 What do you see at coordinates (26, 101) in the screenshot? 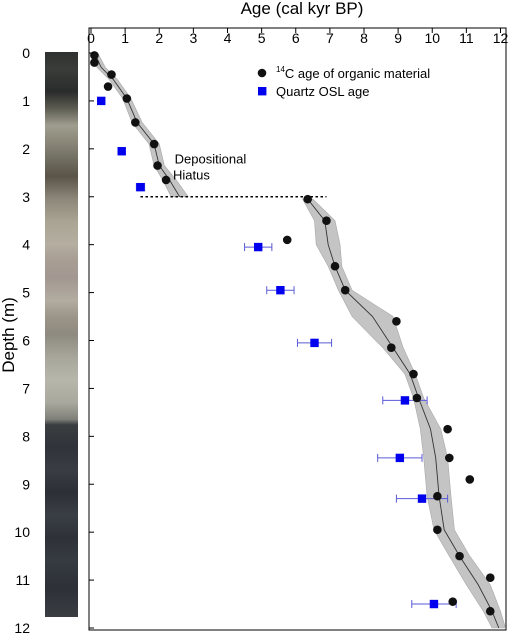
I see `y-tick-label: 1` at bounding box center [26, 101].